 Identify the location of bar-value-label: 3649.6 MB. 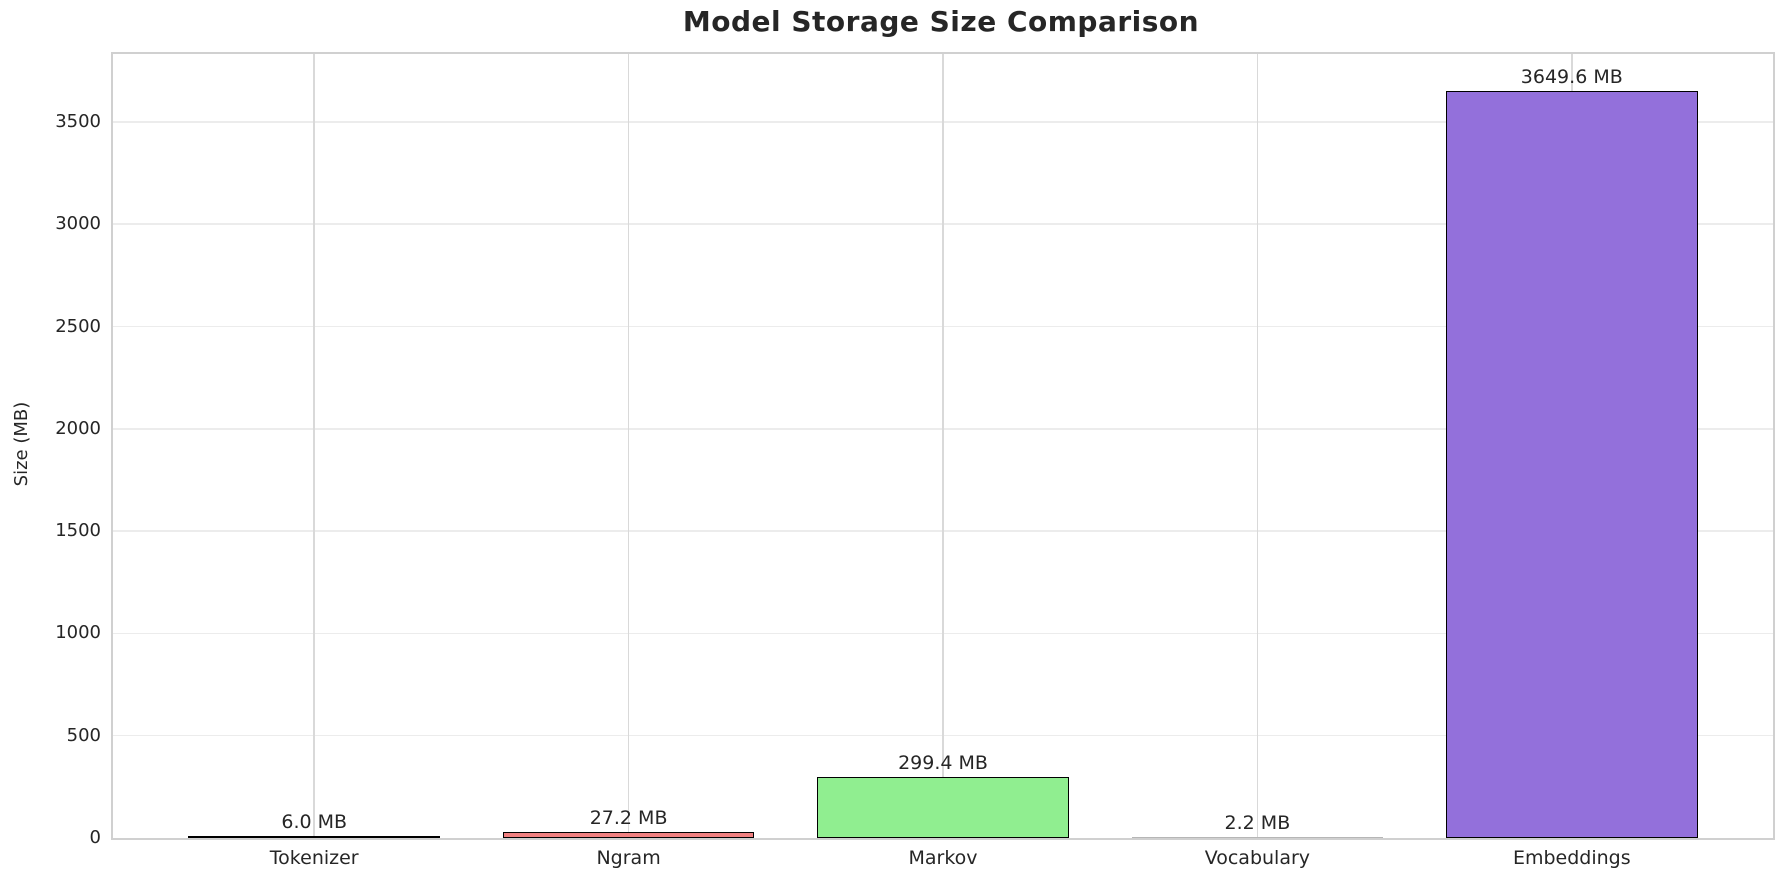
(1571, 77).